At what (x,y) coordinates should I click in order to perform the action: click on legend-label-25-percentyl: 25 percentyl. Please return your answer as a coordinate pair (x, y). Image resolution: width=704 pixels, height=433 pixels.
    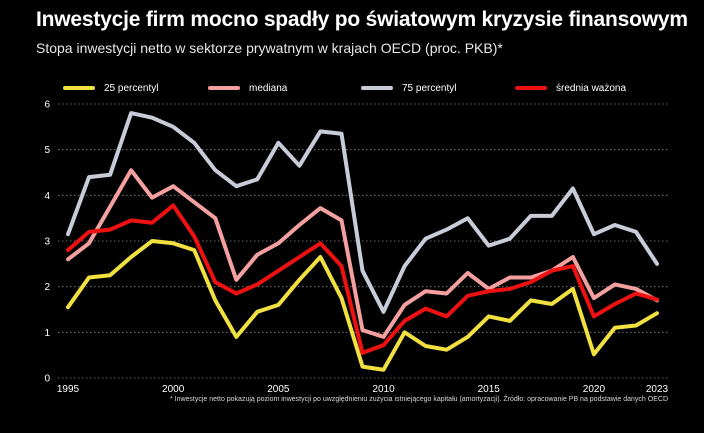
    Looking at the image, I should click on (131, 88).